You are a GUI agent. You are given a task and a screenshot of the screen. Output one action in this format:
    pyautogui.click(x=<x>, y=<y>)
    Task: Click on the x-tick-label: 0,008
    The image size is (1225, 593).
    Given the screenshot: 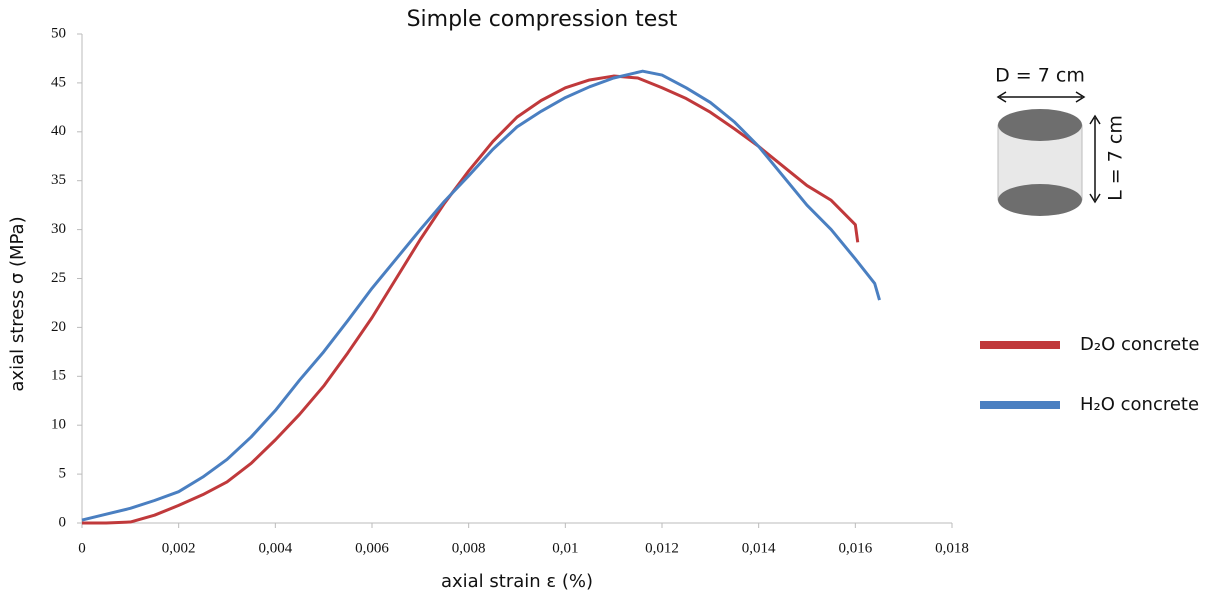 What is the action you would take?
    pyautogui.click(x=469, y=548)
    